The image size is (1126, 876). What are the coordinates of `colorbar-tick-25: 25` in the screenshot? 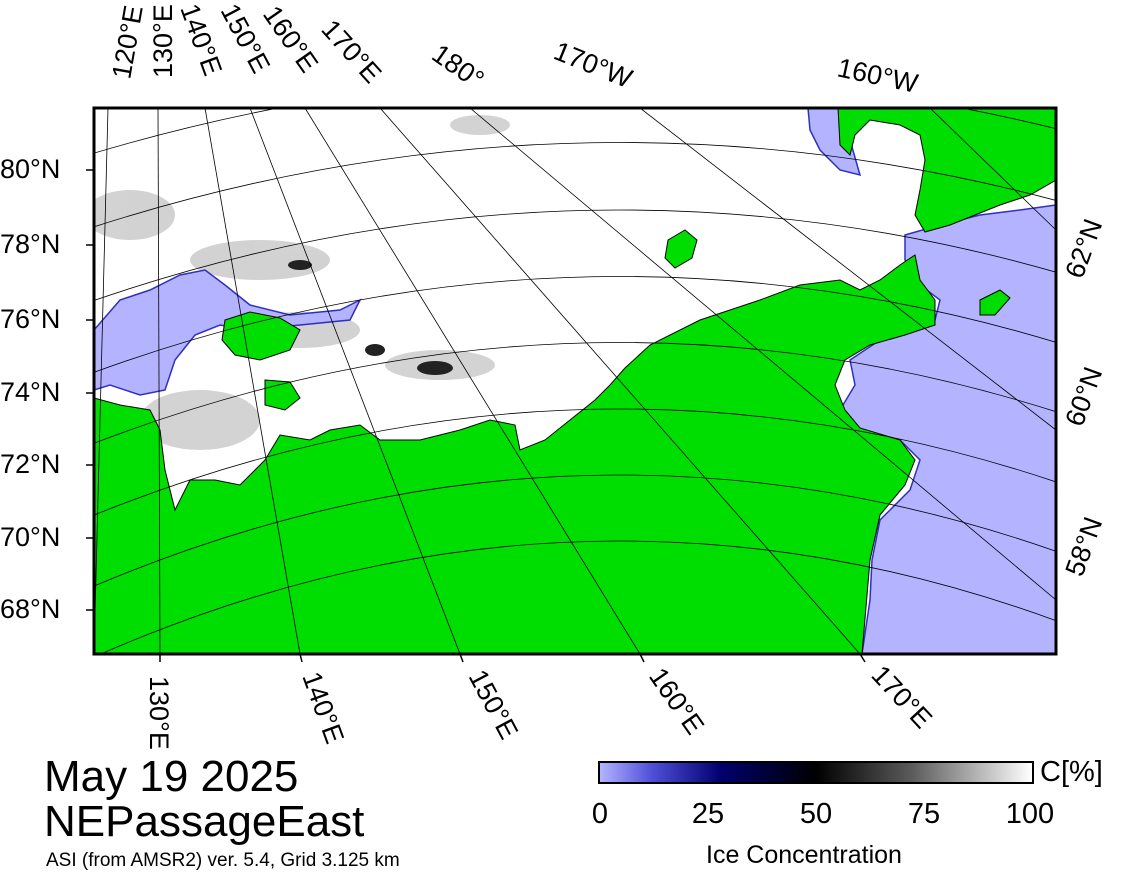 It's located at (708, 814).